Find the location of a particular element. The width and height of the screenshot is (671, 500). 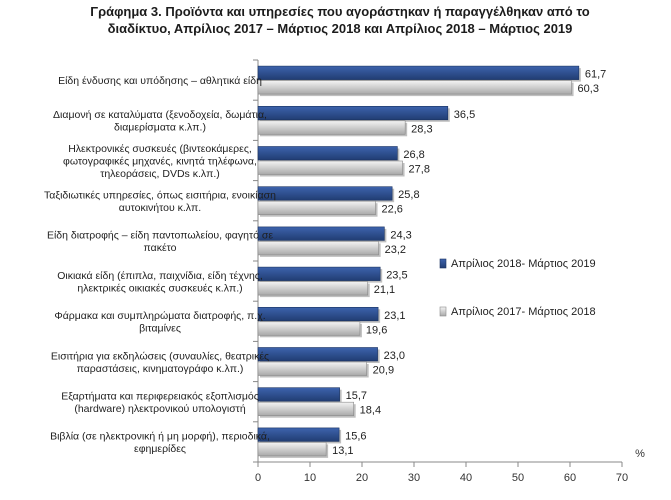

value-label: 60,3 is located at coordinates (588, 89).